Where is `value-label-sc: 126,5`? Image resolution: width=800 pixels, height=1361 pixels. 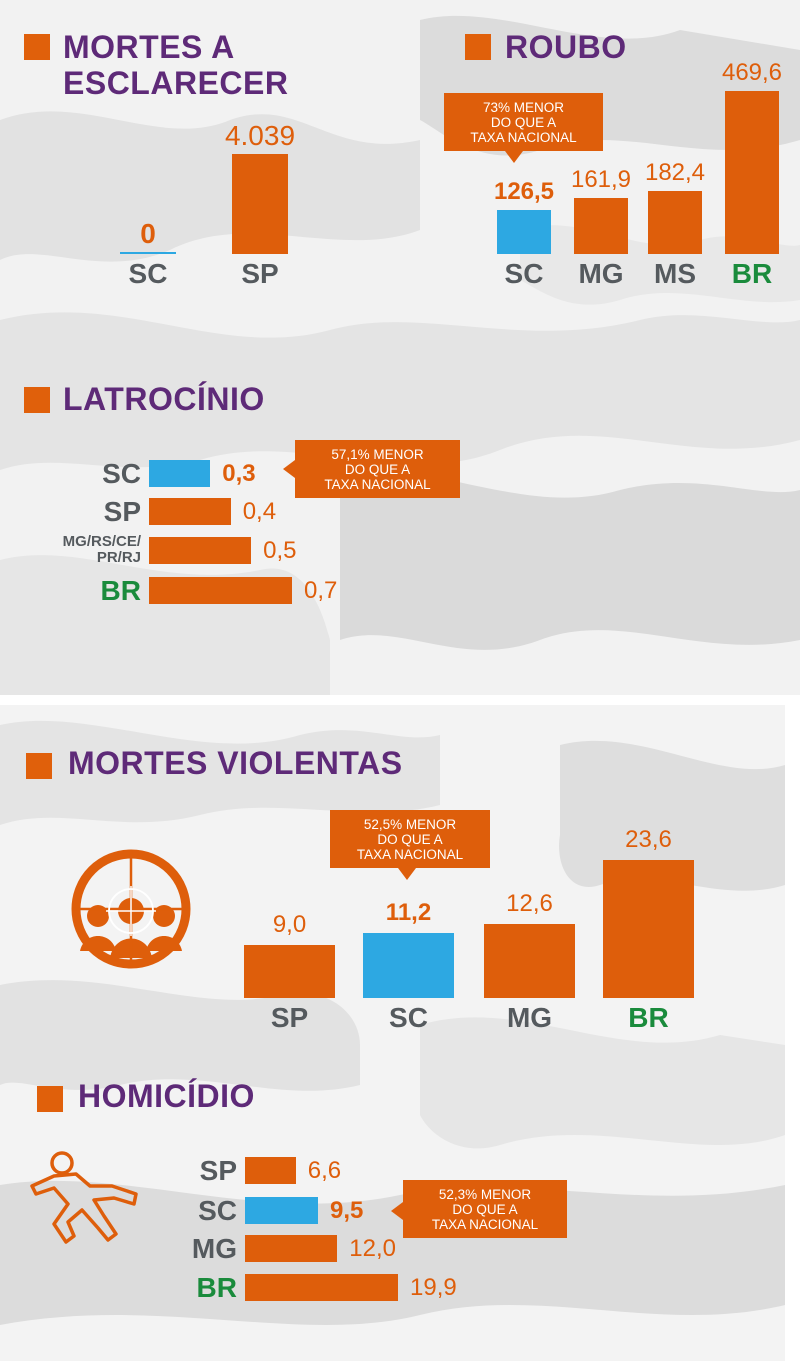 value-label-sc: 126,5 is located at coordinates (524, 192).